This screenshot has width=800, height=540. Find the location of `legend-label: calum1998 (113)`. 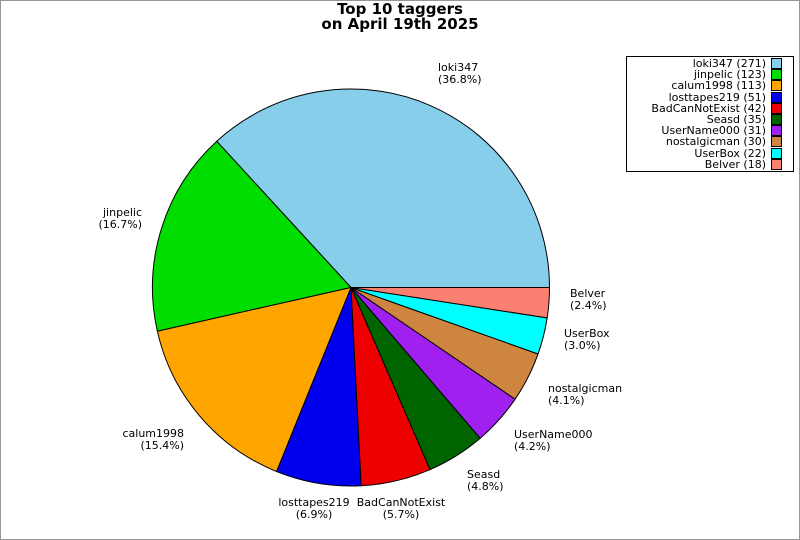

legend-label: calum1998 (113) is located at coordinates (718, 86).